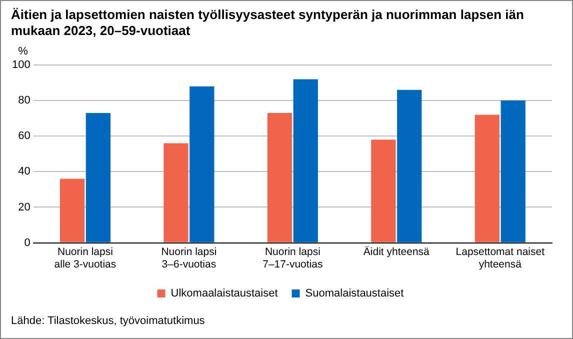 This screenshot has width=573, height=339. I want to click on legend-label: Suomalaistaustaiset, so click(354, 294).